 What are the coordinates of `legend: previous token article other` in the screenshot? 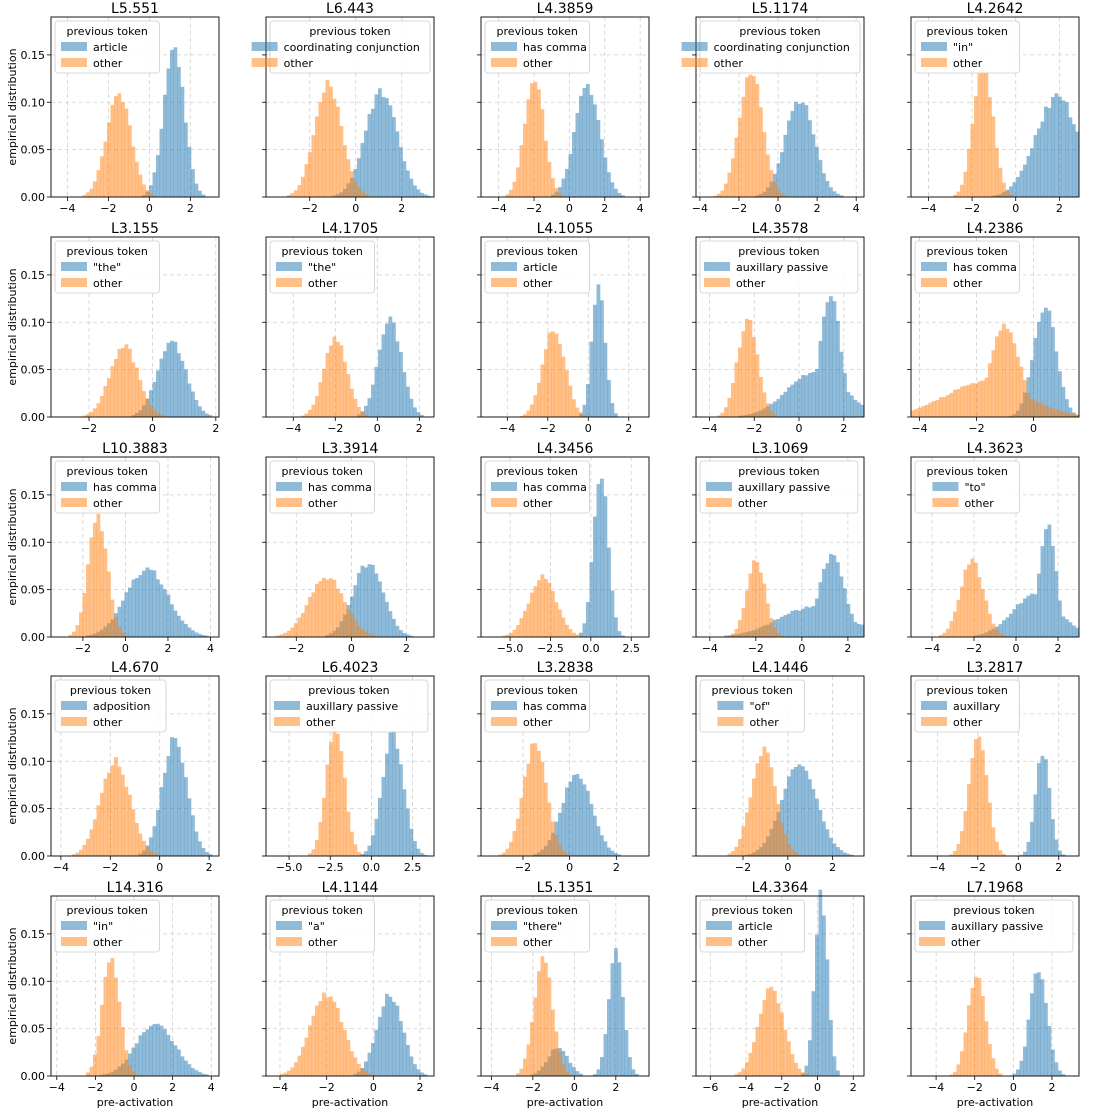 It's located at (752, 926).